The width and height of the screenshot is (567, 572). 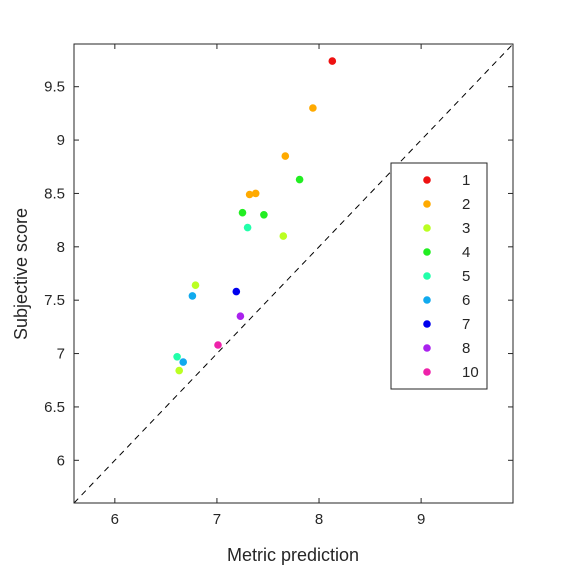 What do you see at coordinates (54, 193) in the screenshot?
I see `y-tick-label-8.5: 8.5` at bounding box center [54, 193].